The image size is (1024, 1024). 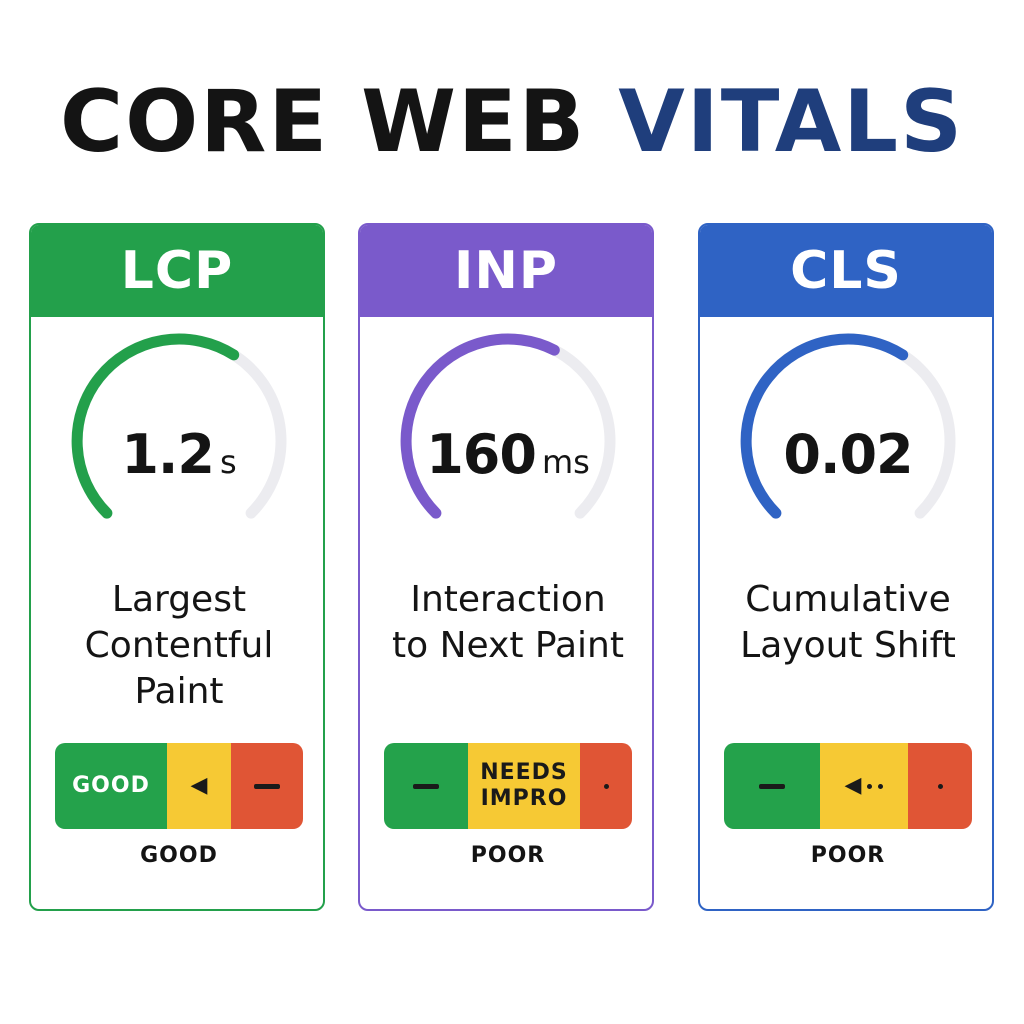 I want to click on lcp-gauge: 1.2 s, so click(x=177, y=437).